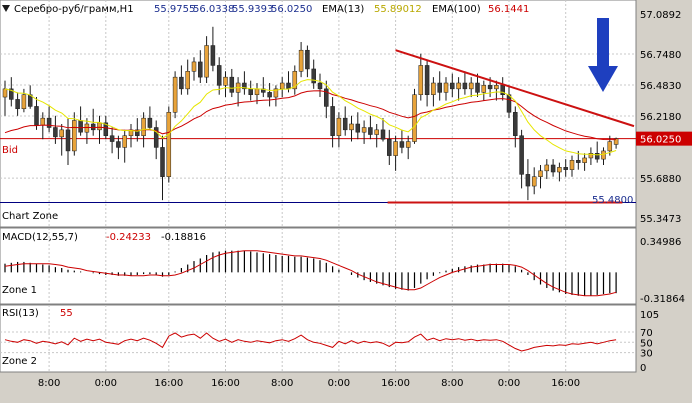 This screenshot has width=692, height=403. What do you see at coordinates (509, 383) in the screenshot?
I see `x-tick-8: 0:00` at bounding box center [509, 383].